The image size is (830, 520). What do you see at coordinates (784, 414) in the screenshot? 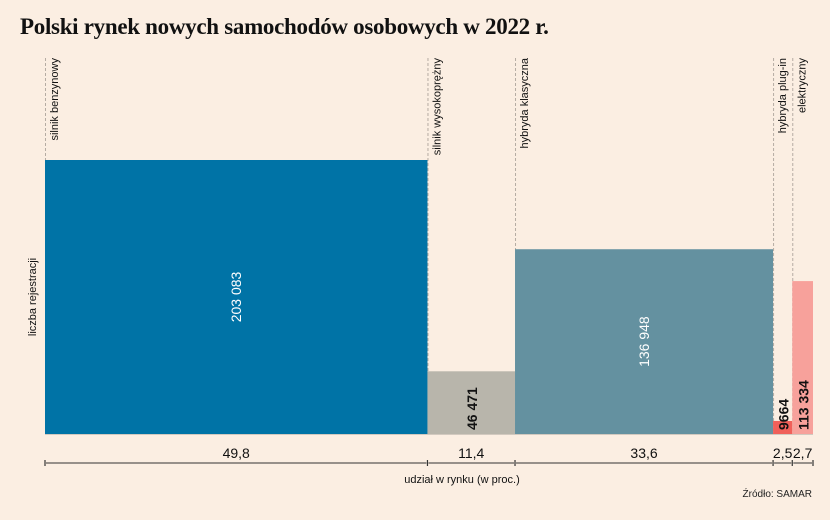
I see `value-label: 9664` at bounding box center [784, 414].